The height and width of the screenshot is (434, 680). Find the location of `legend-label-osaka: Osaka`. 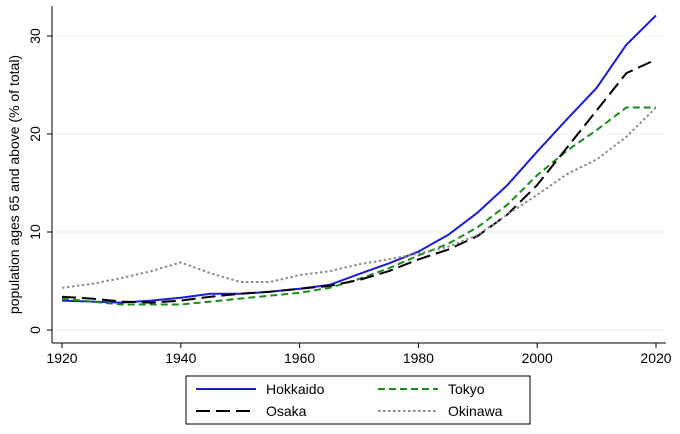

legend-label-osaka: Osaka is located at coordinates (286, 411).